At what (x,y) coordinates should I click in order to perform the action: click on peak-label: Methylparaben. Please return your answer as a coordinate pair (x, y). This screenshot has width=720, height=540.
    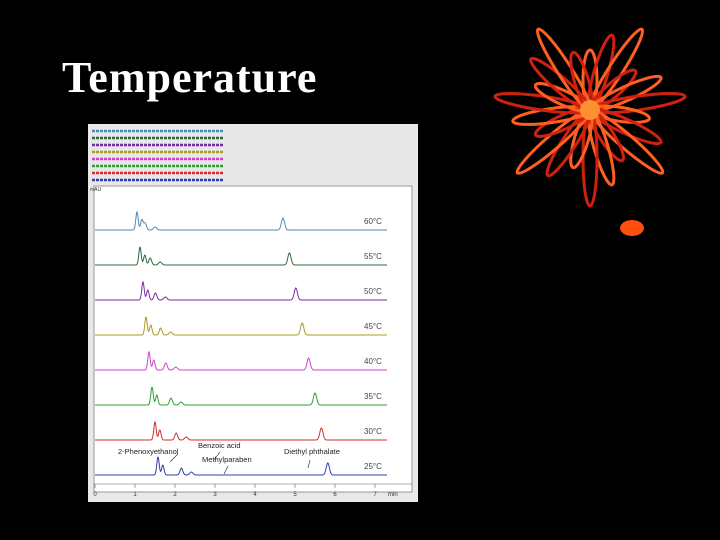
    Looking at the image, I should click on (227, 459).